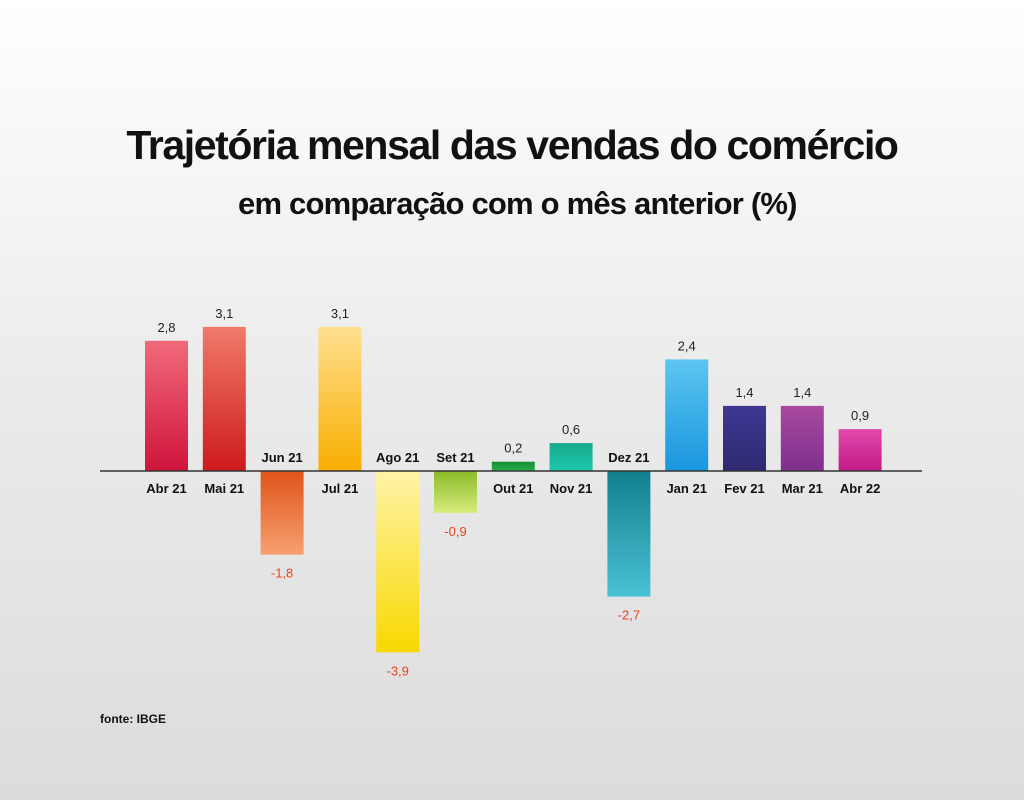 The height and width of the screenshot is (800, 1024). I want to click on chart-subtitle: em comparação com o mês anterior (%), so click(517, 203).